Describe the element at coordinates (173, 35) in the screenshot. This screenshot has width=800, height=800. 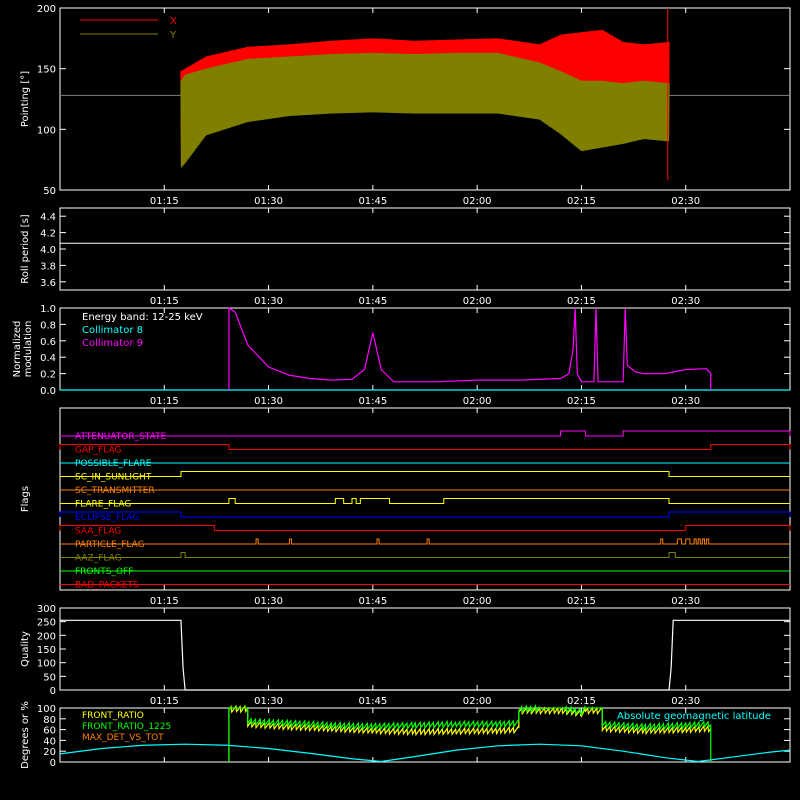
I see `legend-label: Y` at that location.